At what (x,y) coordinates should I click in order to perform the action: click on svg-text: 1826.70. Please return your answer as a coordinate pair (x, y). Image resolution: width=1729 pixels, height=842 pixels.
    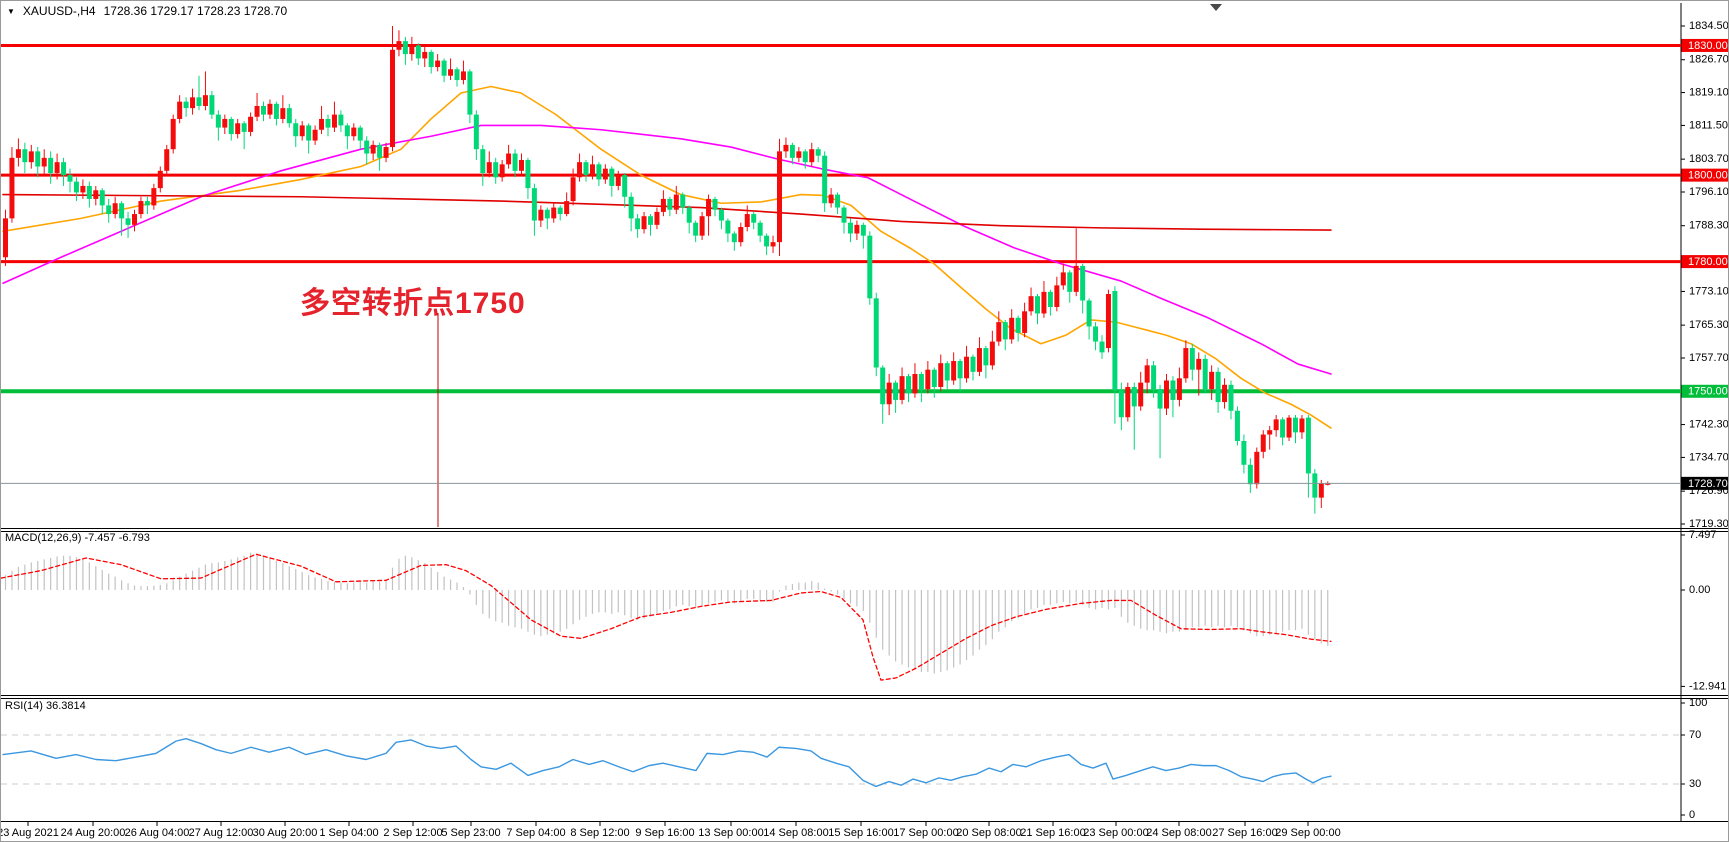
    Looking at the image, I should click on (1709, 60).